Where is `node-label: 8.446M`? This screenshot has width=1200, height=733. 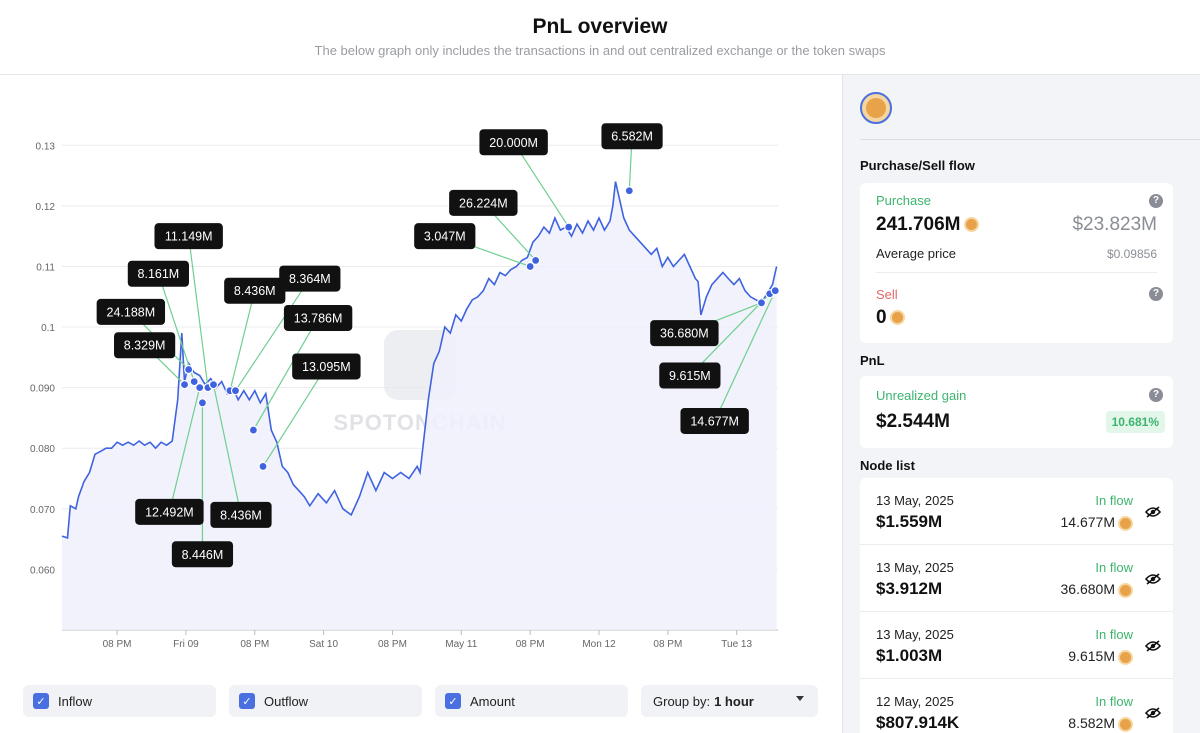 node-label: 8.446M is located at coordinates (203, 555).